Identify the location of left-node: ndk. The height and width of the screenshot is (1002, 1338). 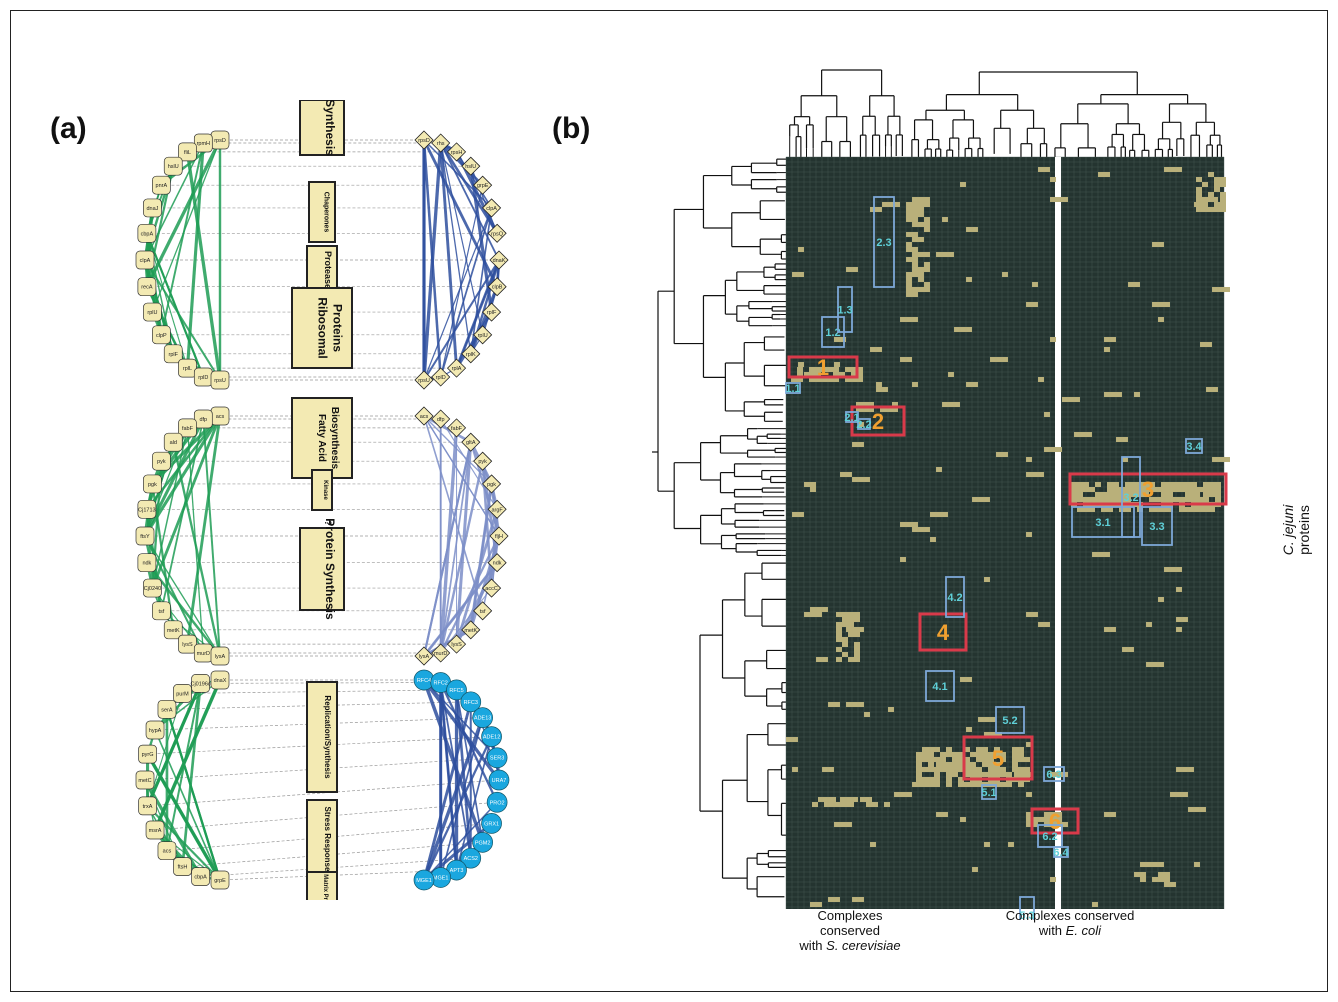
(147, 563).